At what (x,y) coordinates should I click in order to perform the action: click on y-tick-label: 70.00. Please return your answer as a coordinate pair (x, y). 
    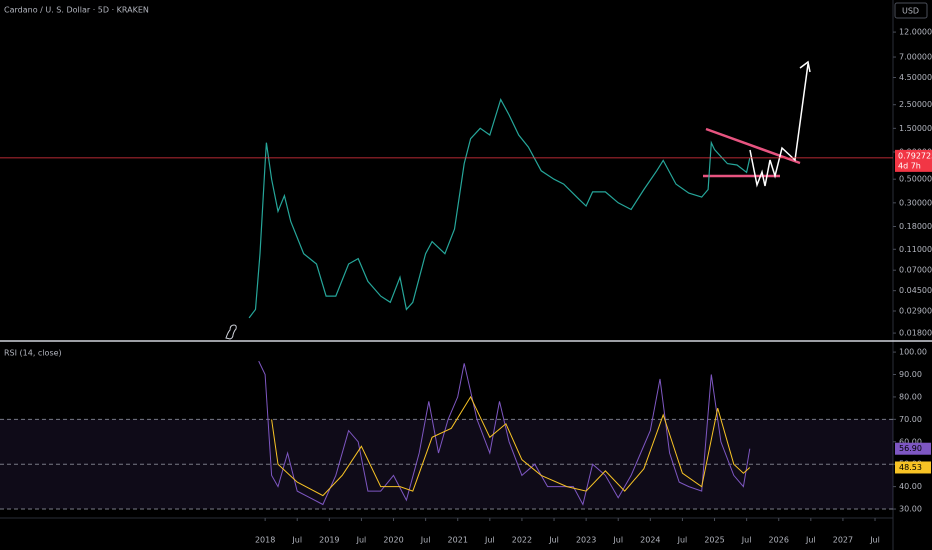
    Looking at the image, I should click on (910, 419).